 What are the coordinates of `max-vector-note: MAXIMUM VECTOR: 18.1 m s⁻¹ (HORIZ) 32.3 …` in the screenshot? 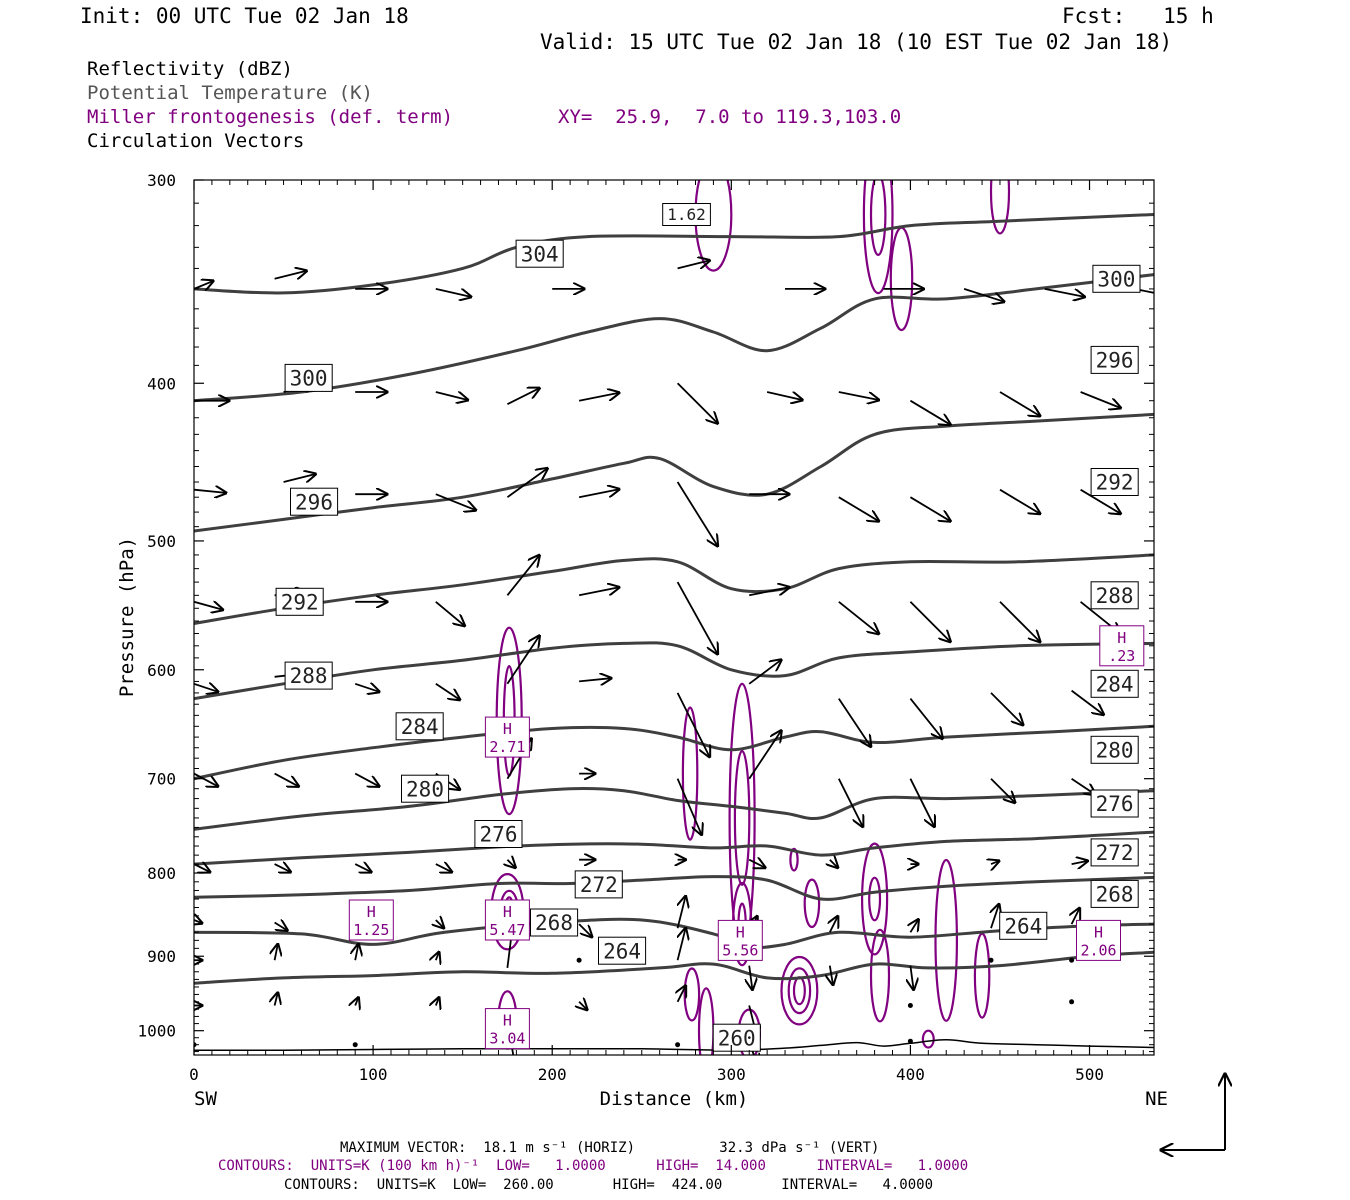 It's located at (610, 1148).